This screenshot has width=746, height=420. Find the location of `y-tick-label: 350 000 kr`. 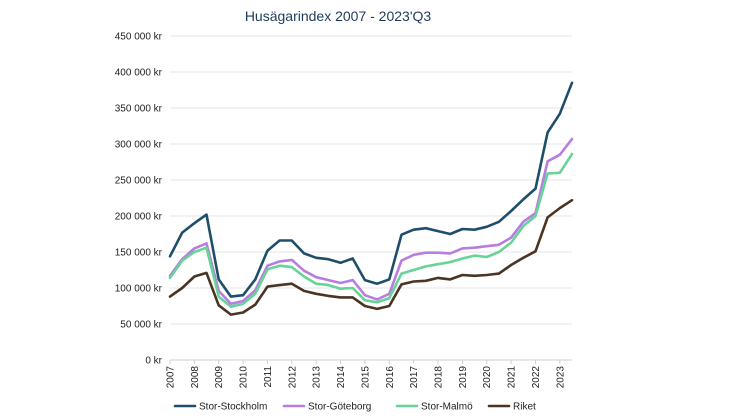

y-tick-label: 350 000 kr is located at coordinates (139, 109).